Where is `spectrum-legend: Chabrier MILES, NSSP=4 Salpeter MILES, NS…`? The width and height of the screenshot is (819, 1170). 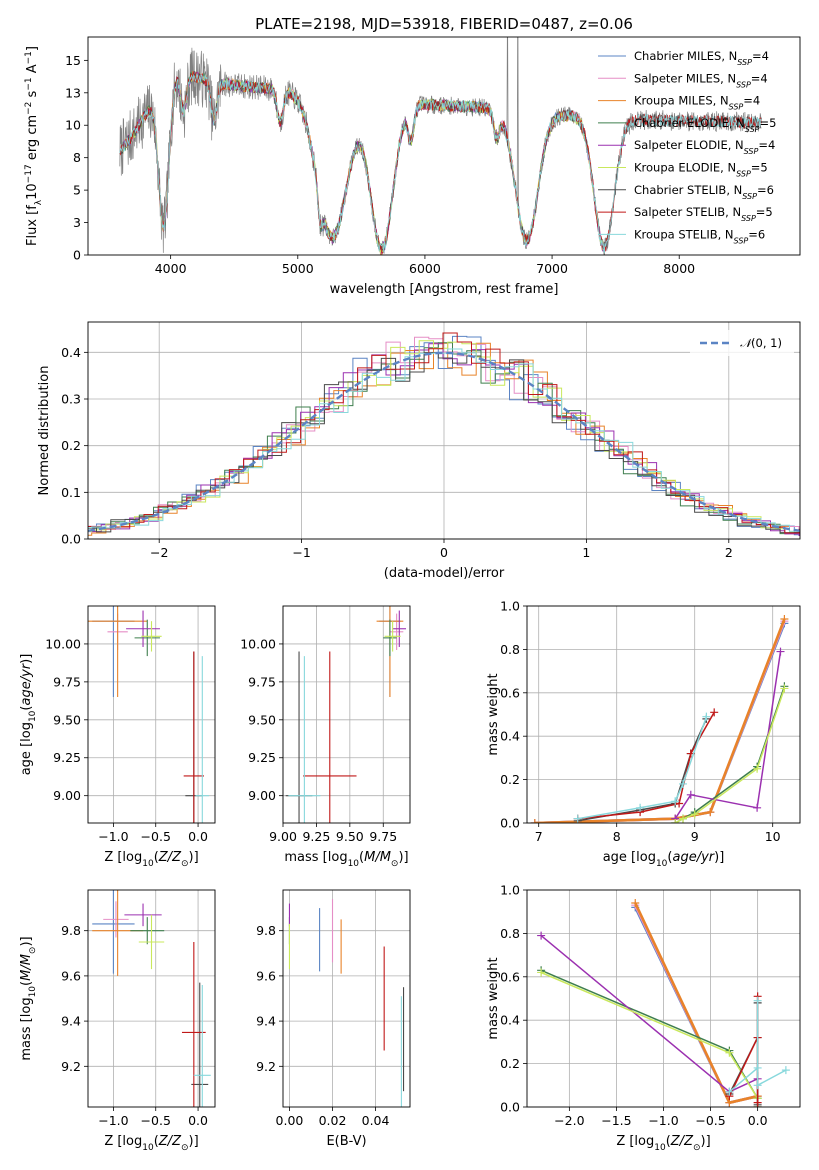 spectrum-legend: Chabrier MILES, NSSP=4 Salpeter MILES, NS… is located at coordinates (687, 147).